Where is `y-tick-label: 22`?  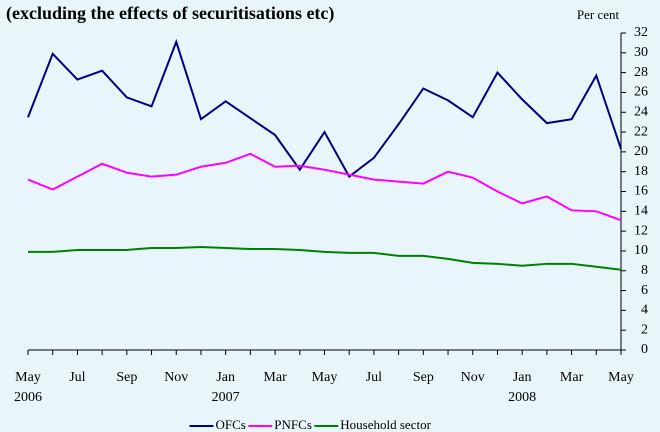 y-tick-label: 22 is located at coordinates (641, 131).